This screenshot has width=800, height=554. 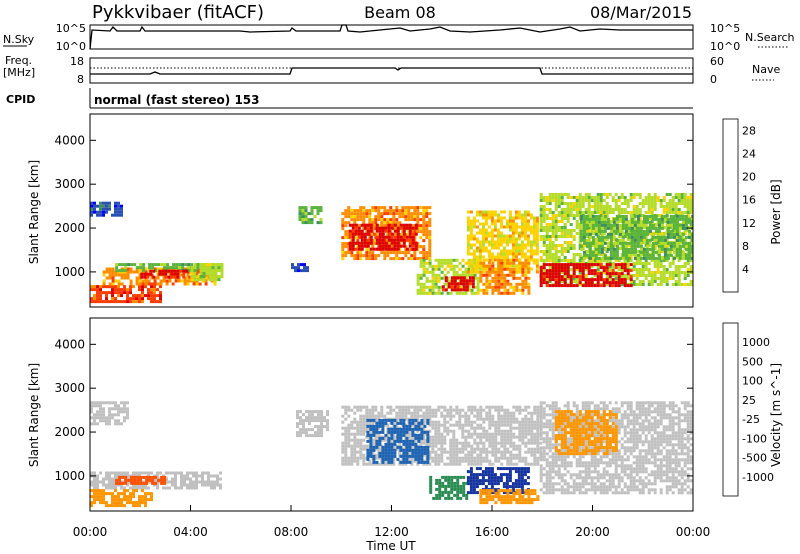 What do you see at coordinates (391, 532) in the screenshot?
I see `x-tick-label: 12:00` at bounding box center [391, 532].